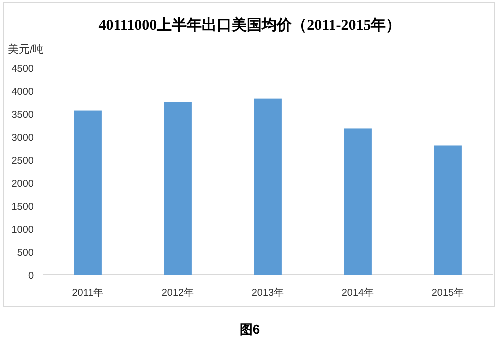 This screenshot has height=349, width=500. Describe the element at coordinates (268, 293) in the screenshot. I see `x-tick-label: 2013年` at that location.